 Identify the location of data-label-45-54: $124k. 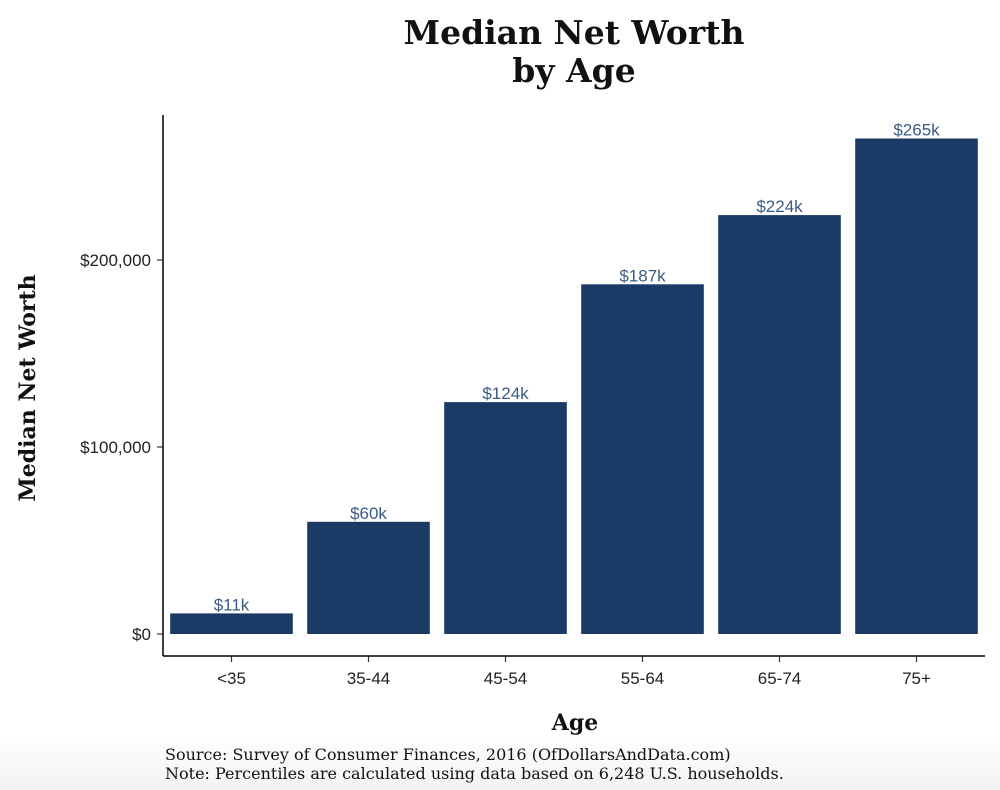
(505, 393).